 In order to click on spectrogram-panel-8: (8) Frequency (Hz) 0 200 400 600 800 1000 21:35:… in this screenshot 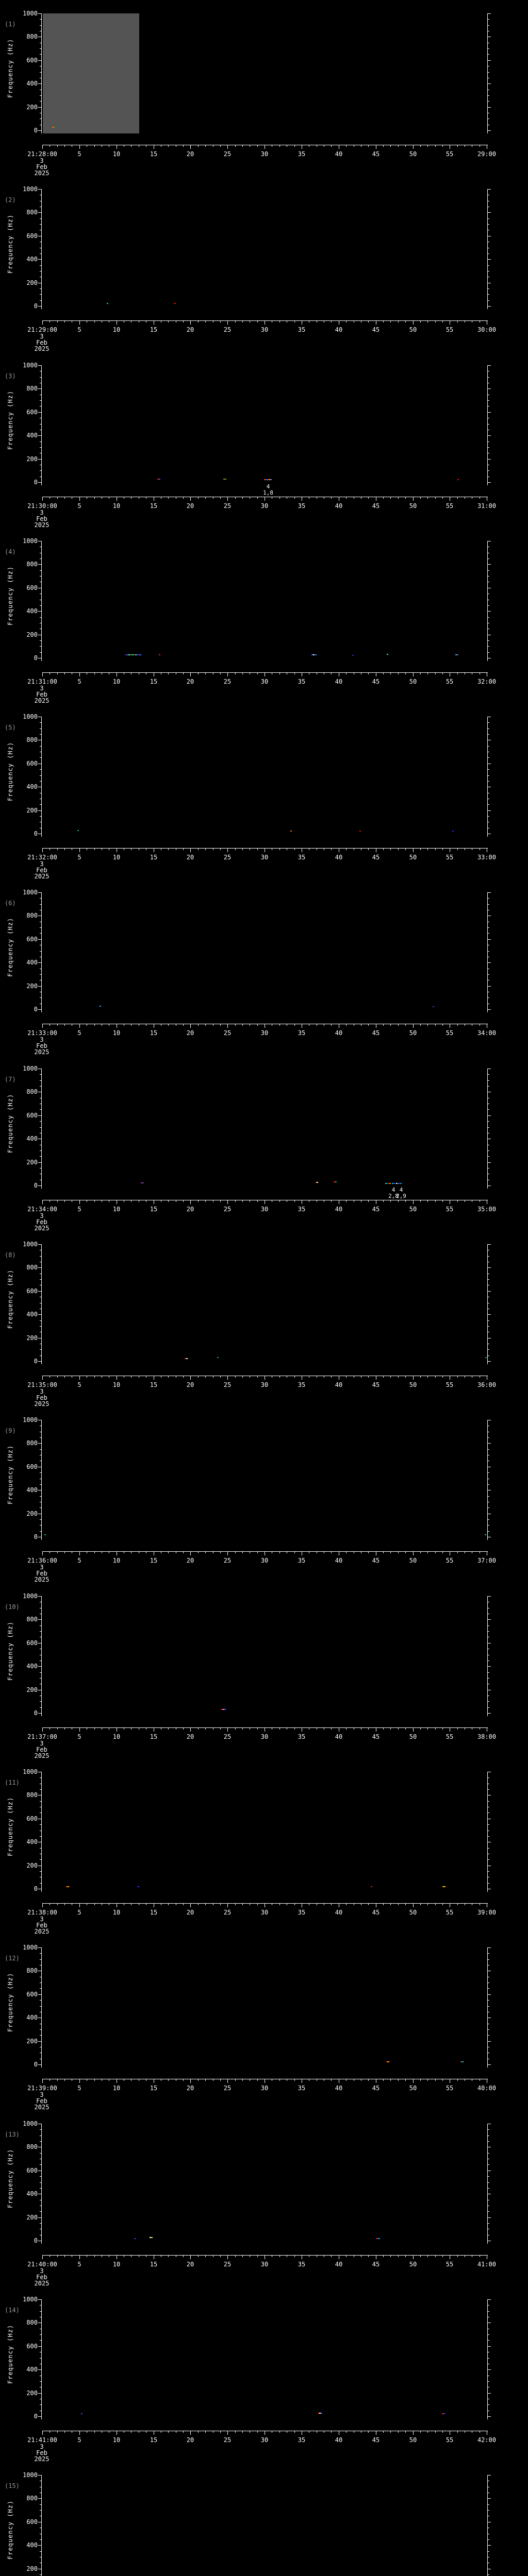, I will do `click(264, 1319)`.